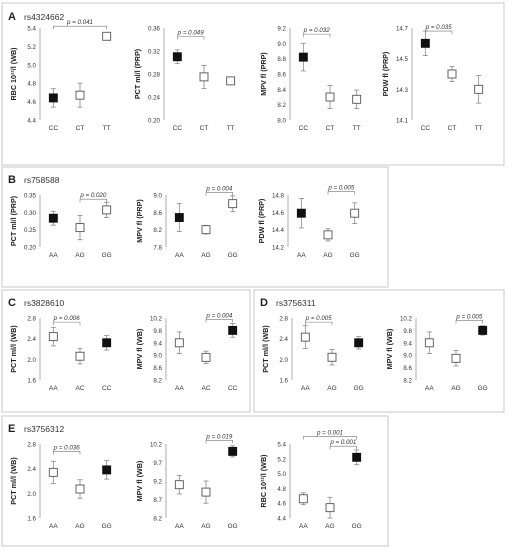 Image resolution: width=508 pixels, height=550 pixels. Describe the element at coordinates (31, 494) in the screenshot. I see `y-tick-label: 2.0` at that location.